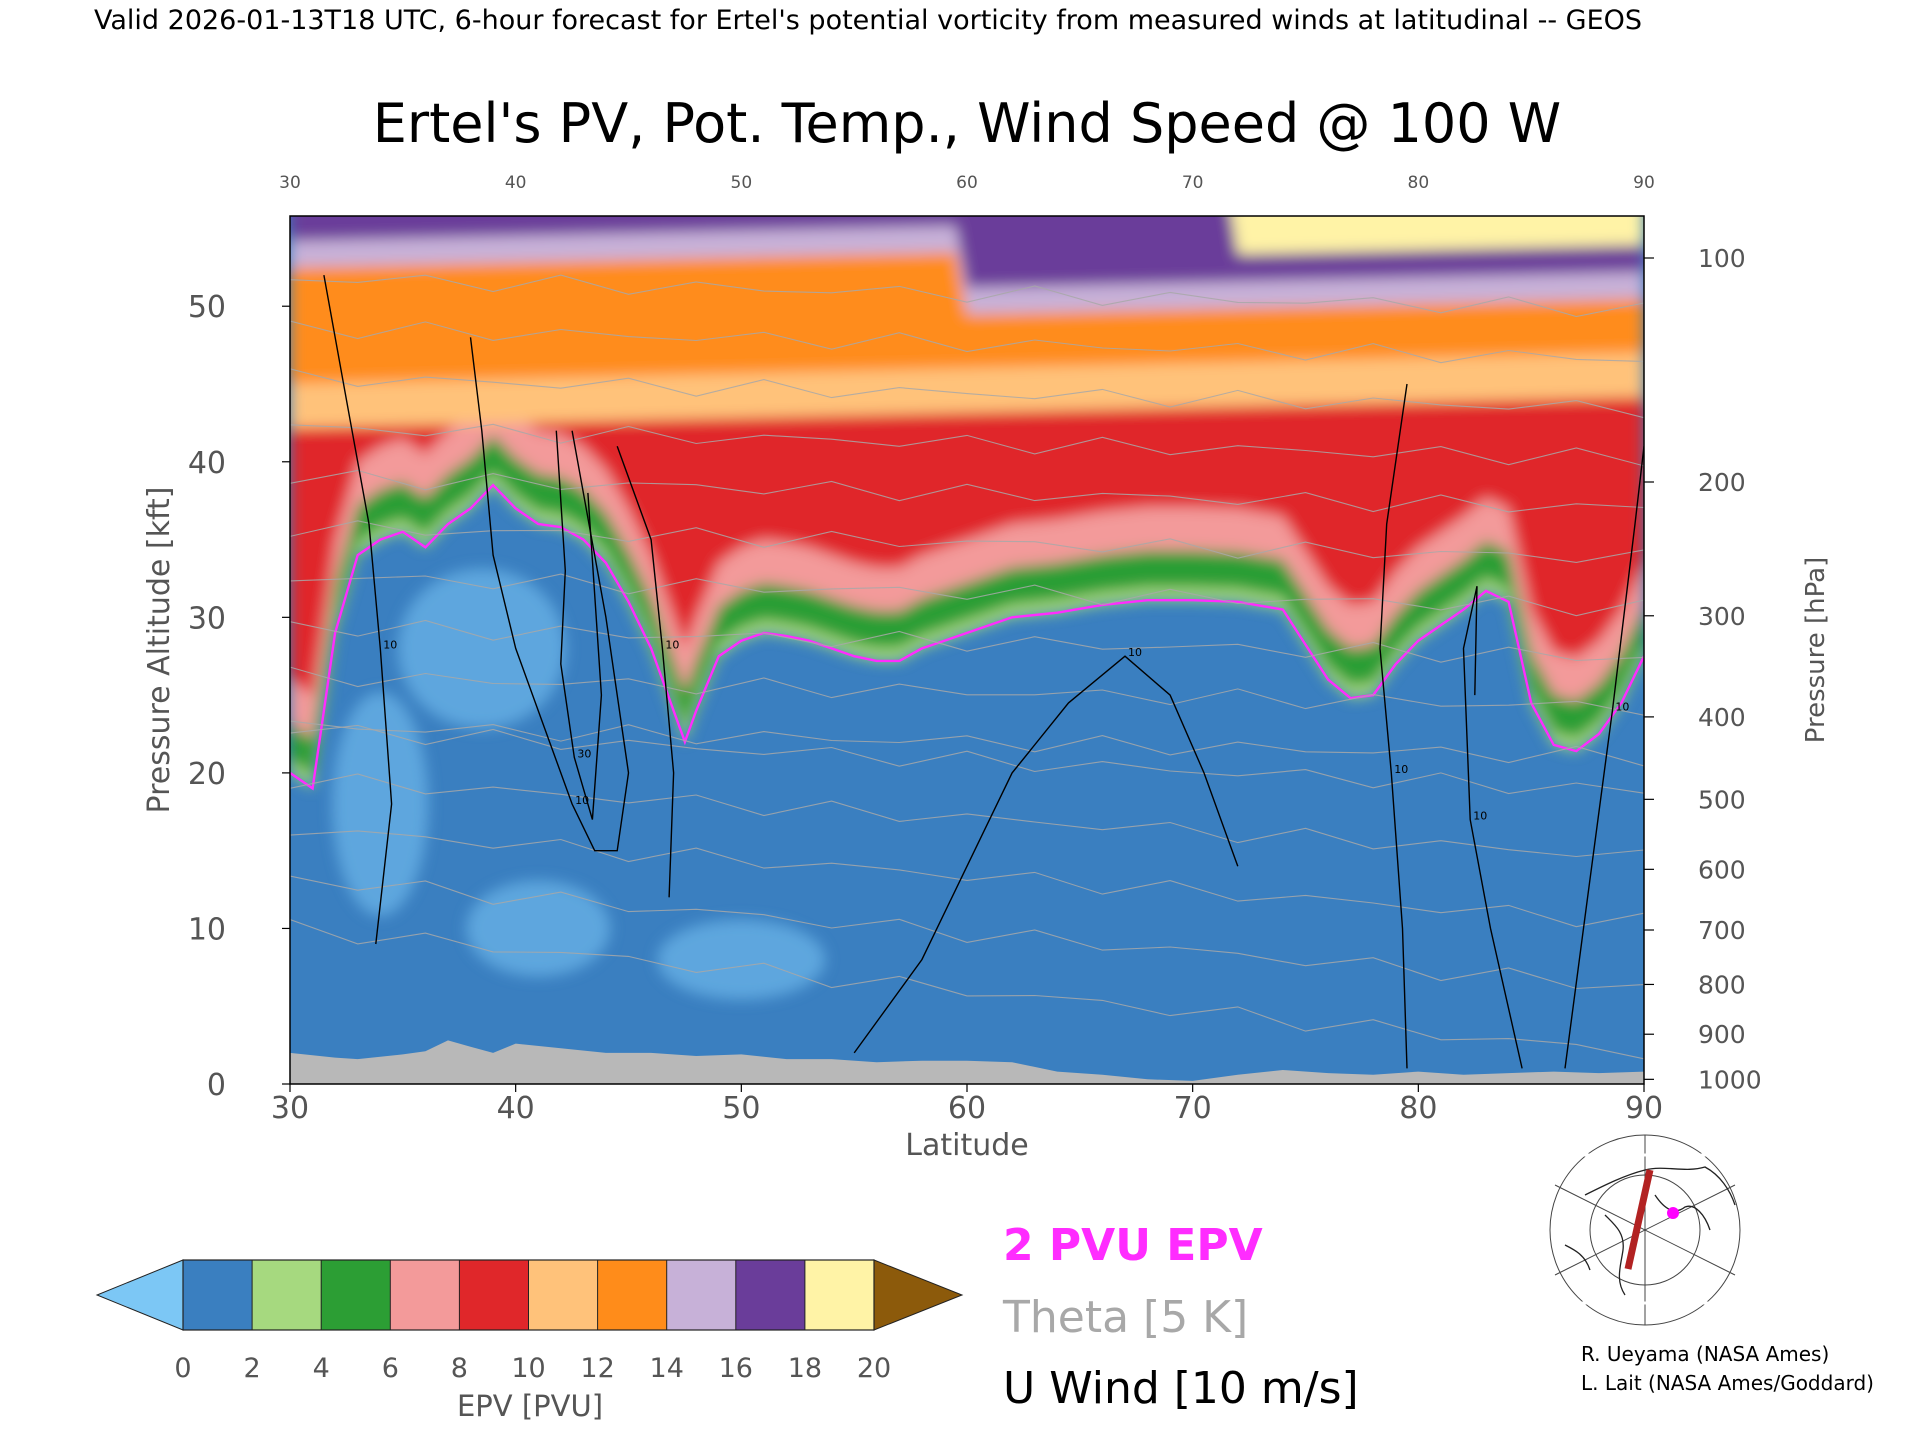 This screenshot has height=1440, width=1920. What do you see at coordinates (584, 753) in the screenshot?
I see `u-wind-contour-label: 30` at bounding box center [584, 753].